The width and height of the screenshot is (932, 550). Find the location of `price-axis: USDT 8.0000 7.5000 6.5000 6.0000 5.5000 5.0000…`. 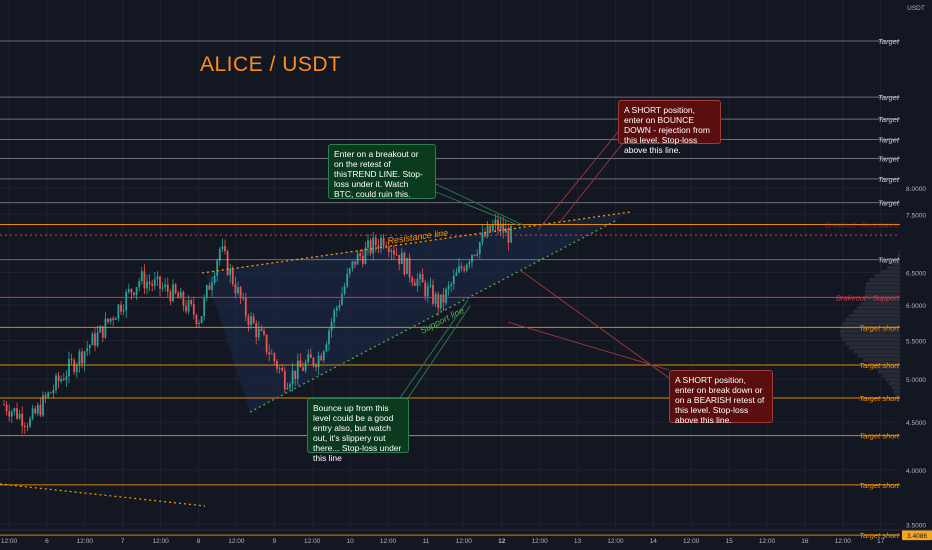

price-axis: USDT 8.0000 7.5000 6.5000 6.0000 5.5000 5.0000… is located at coordinates (916, 265).